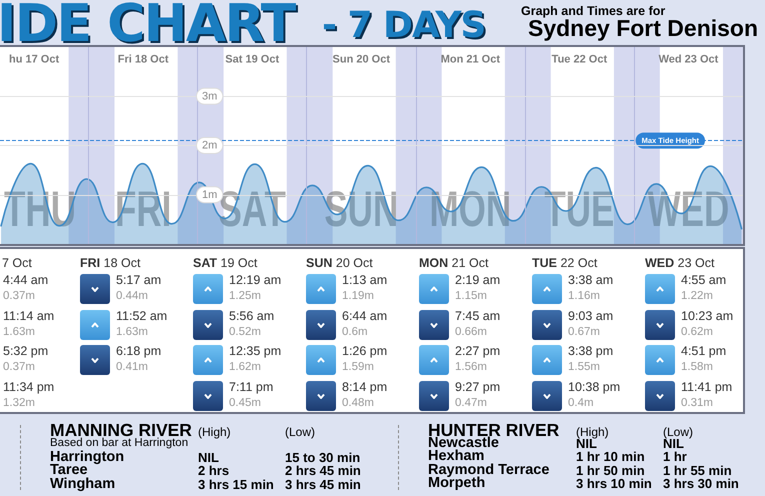  I want to click on chart-subtitle: - 7 DAYS, so click(404, 25).